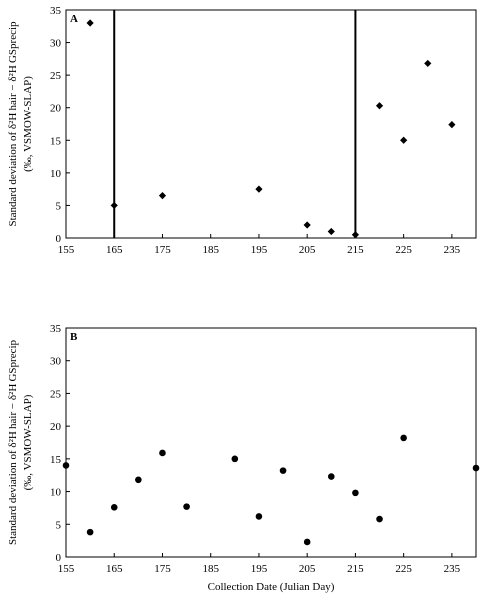 This screenshot has width=484, height=600. I want to click on panel-label: A, so click(74, 19).